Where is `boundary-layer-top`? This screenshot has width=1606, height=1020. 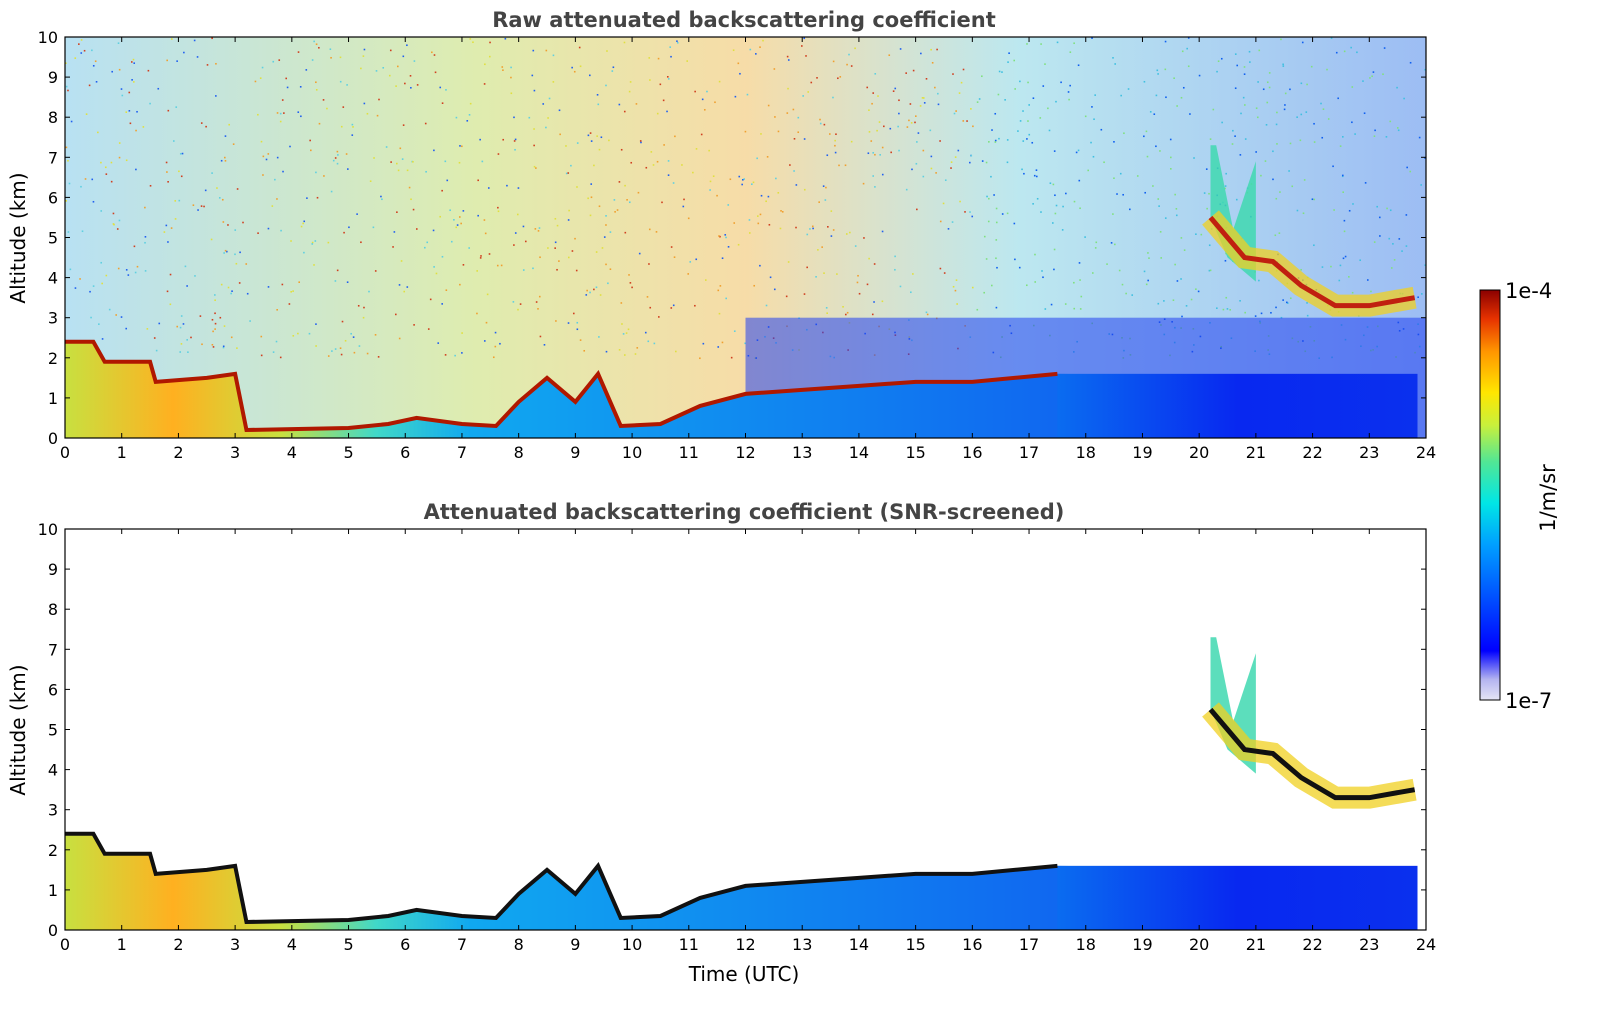
boundary-layer-top is located at coordinates (561, 878).